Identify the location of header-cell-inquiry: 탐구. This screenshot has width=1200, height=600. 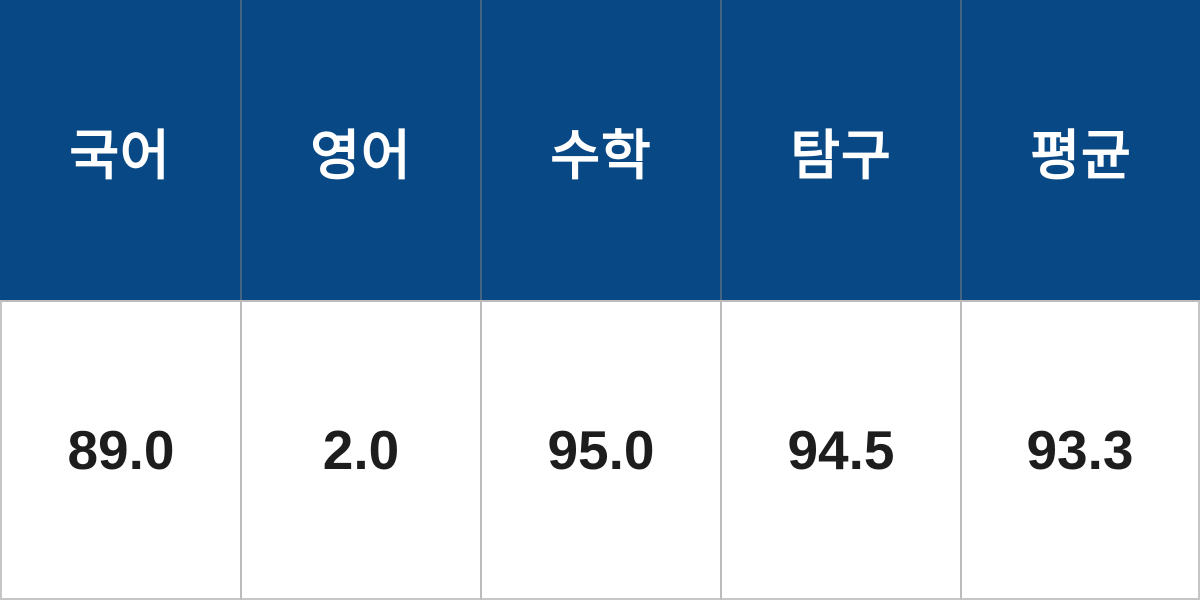
(840, 150).